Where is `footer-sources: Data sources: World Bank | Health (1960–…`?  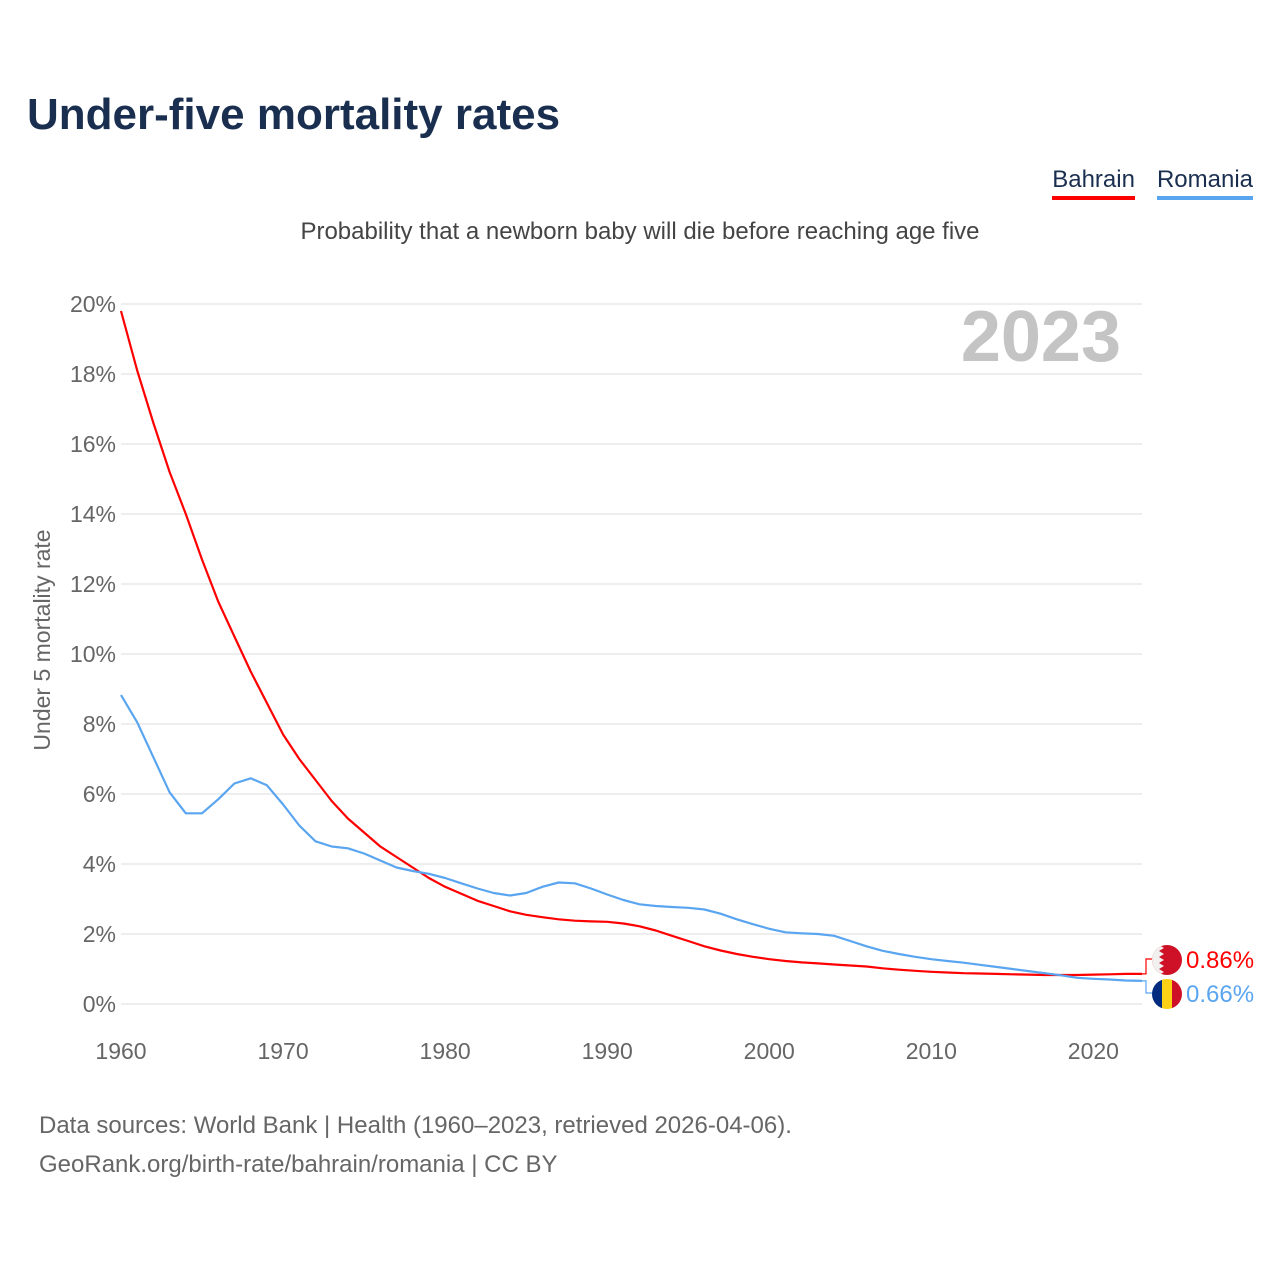 footer-sources: Data sources: World Bank | Health (1960–… is located at coordinates (415, 1125).